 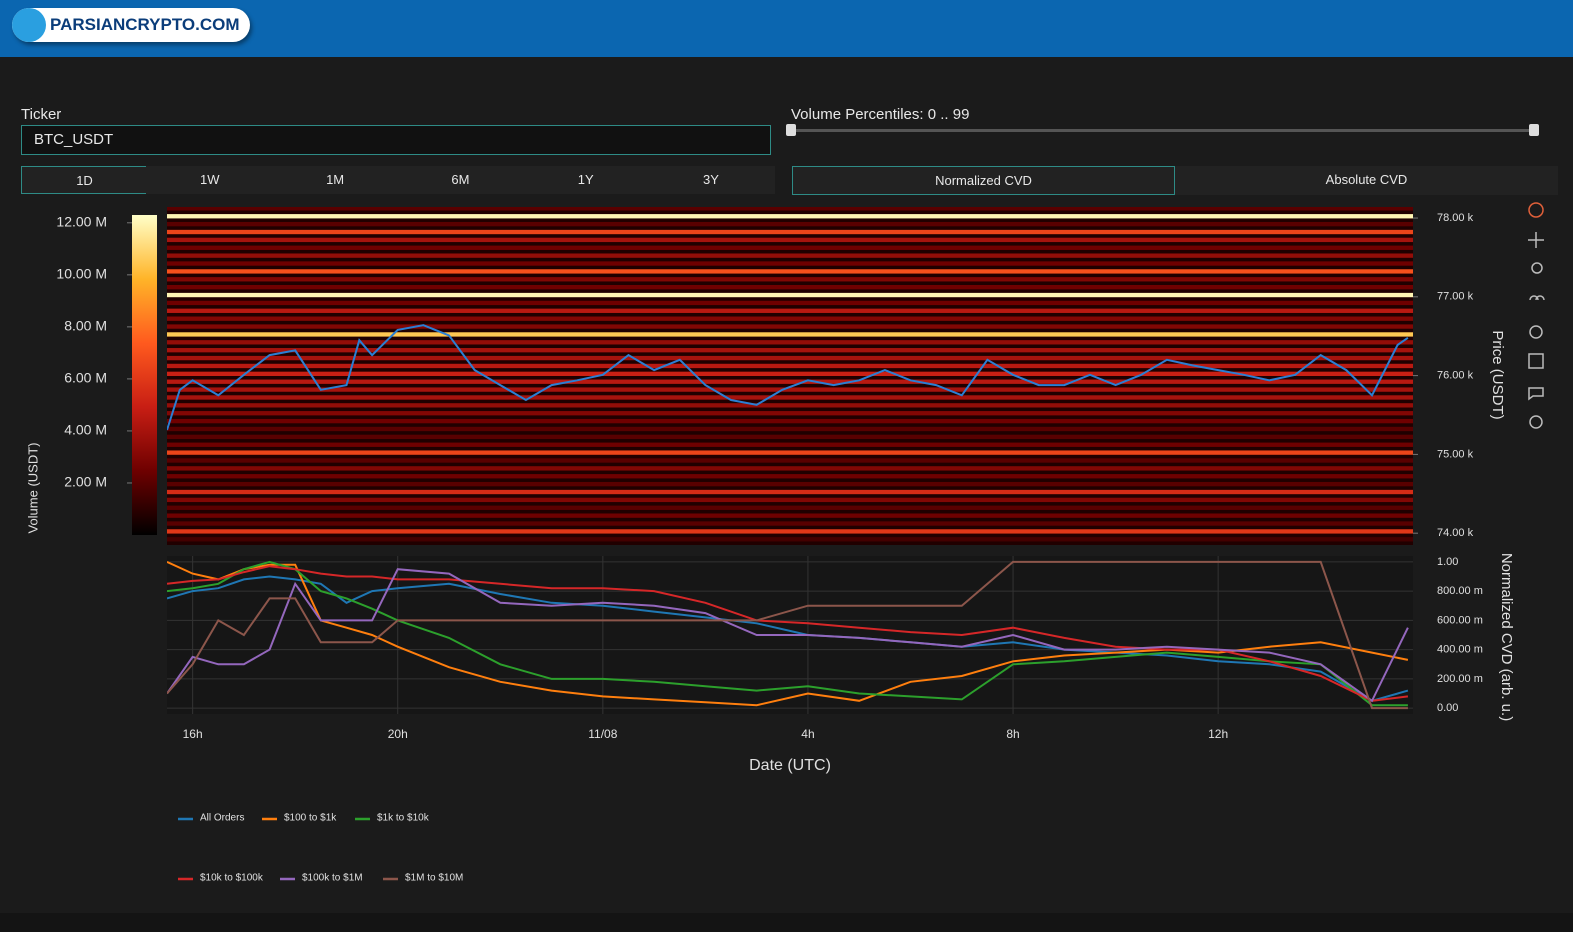 What do you see at coordinates (1536, 422) in the screenshot?
I see `spike-icon` at bounding box center [1536, 422].